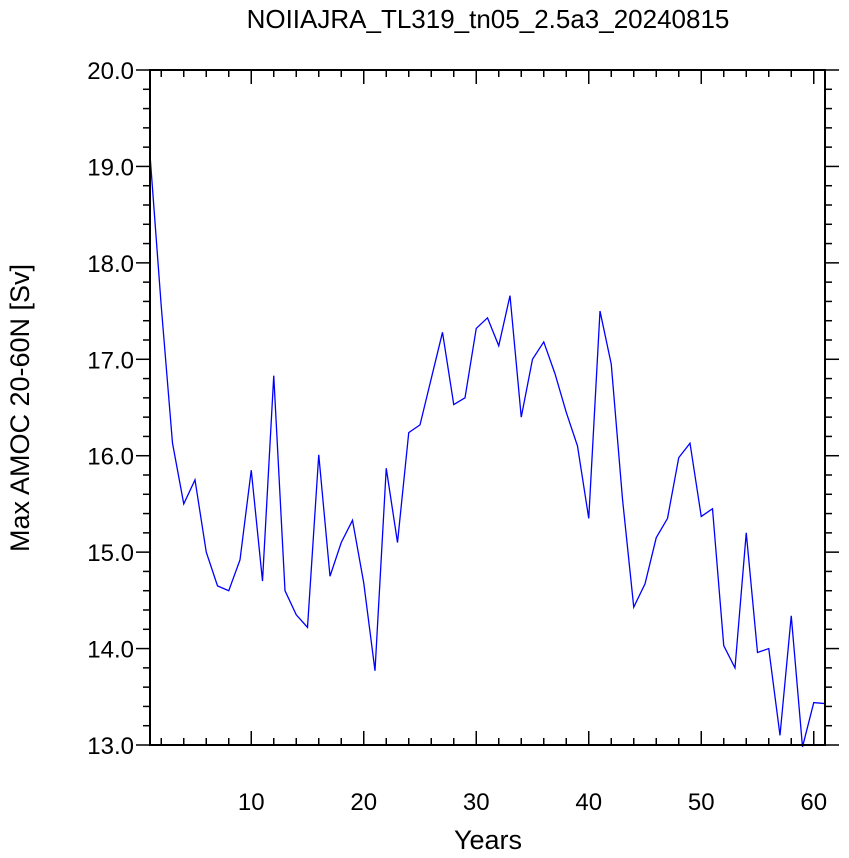 The image size is (849, 858). Describe the element at coordinates (110, 71) in the screenshot. I see `y-tick-label: 20.0` at that location.